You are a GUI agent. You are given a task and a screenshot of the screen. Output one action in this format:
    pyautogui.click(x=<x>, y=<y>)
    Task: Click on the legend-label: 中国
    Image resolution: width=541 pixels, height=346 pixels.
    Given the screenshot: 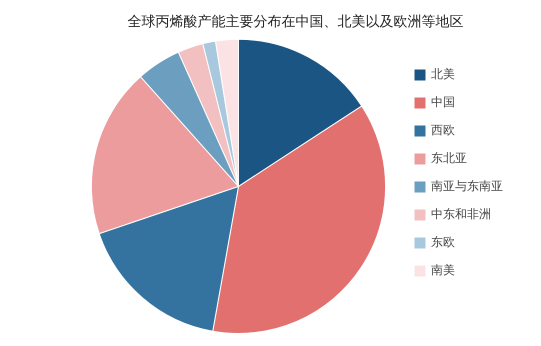 What is the action you would take?
    pyautogui.click(x=443, y=102)
    